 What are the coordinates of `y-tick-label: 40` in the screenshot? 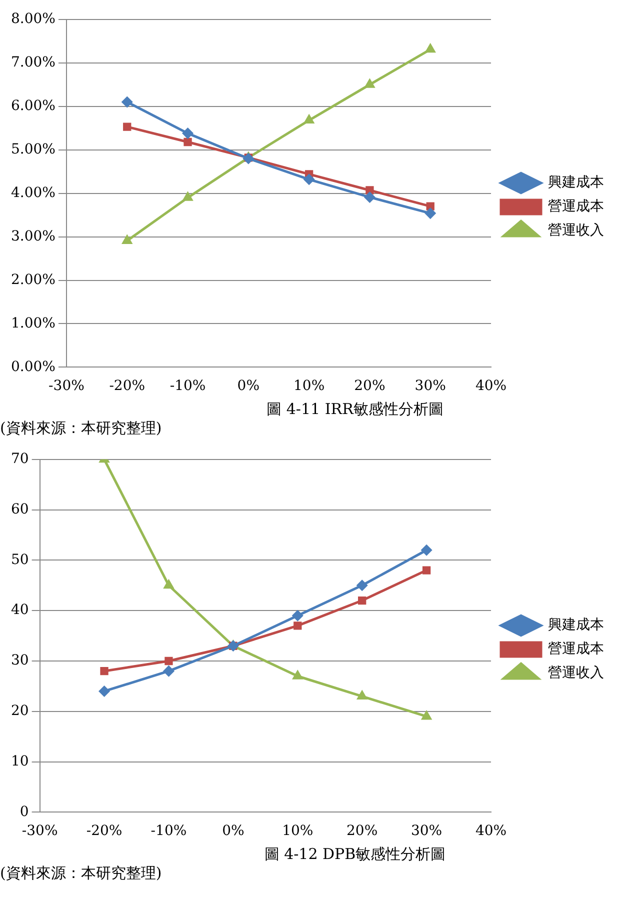 It's located at (19, 610).